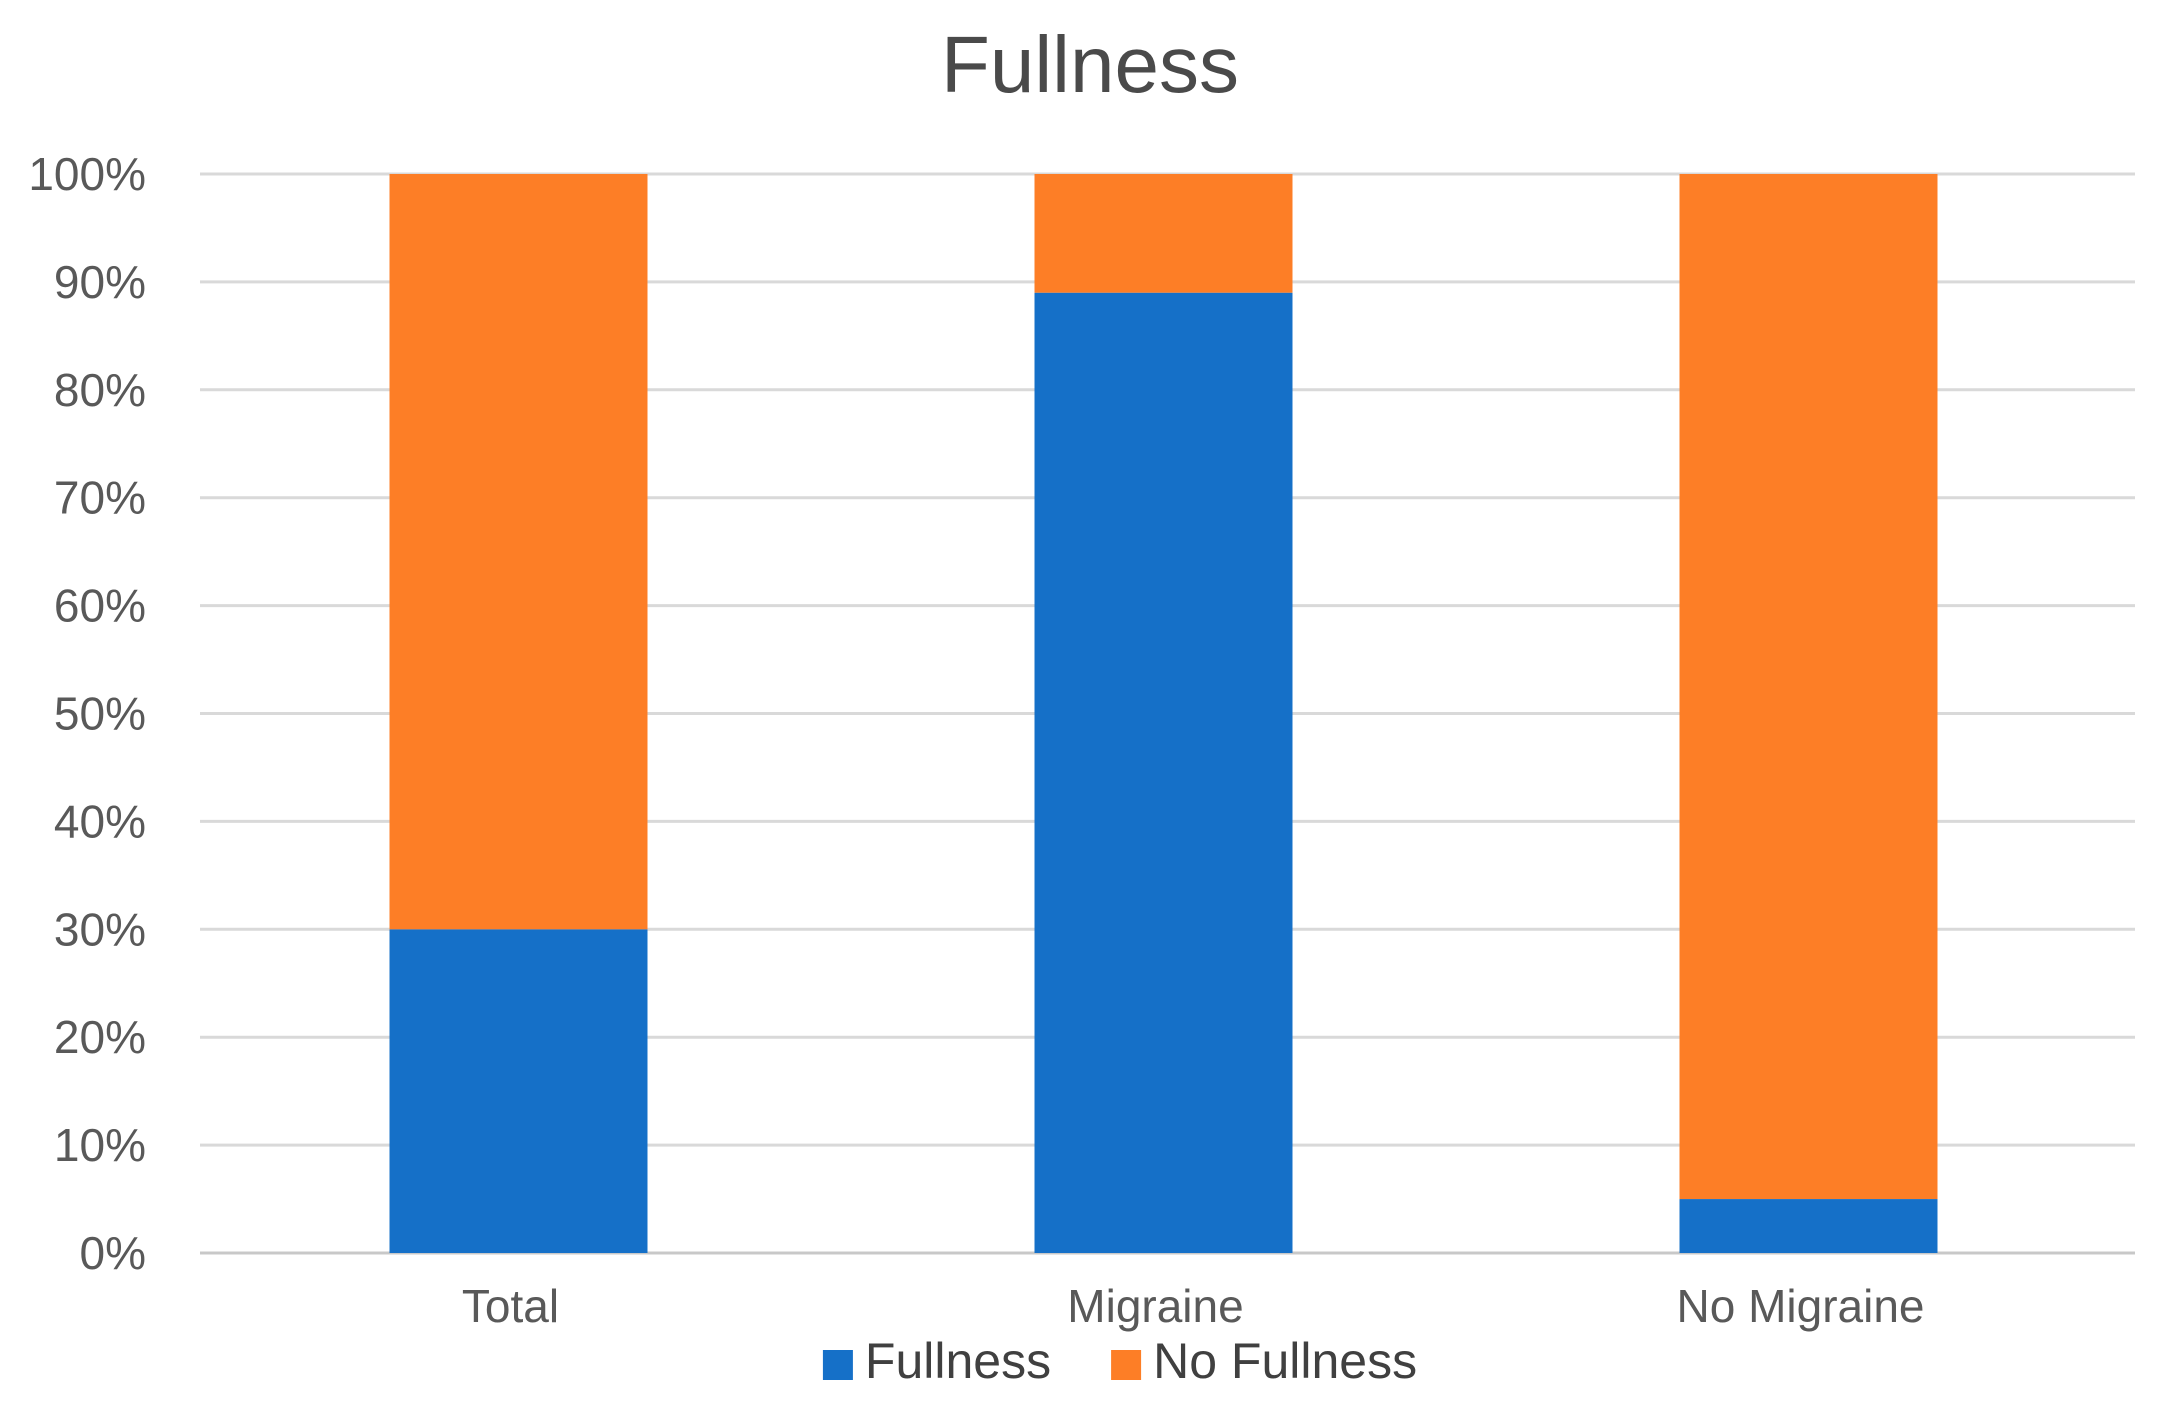  I want to click on y-tick-label: 90%, so click(100, 282).